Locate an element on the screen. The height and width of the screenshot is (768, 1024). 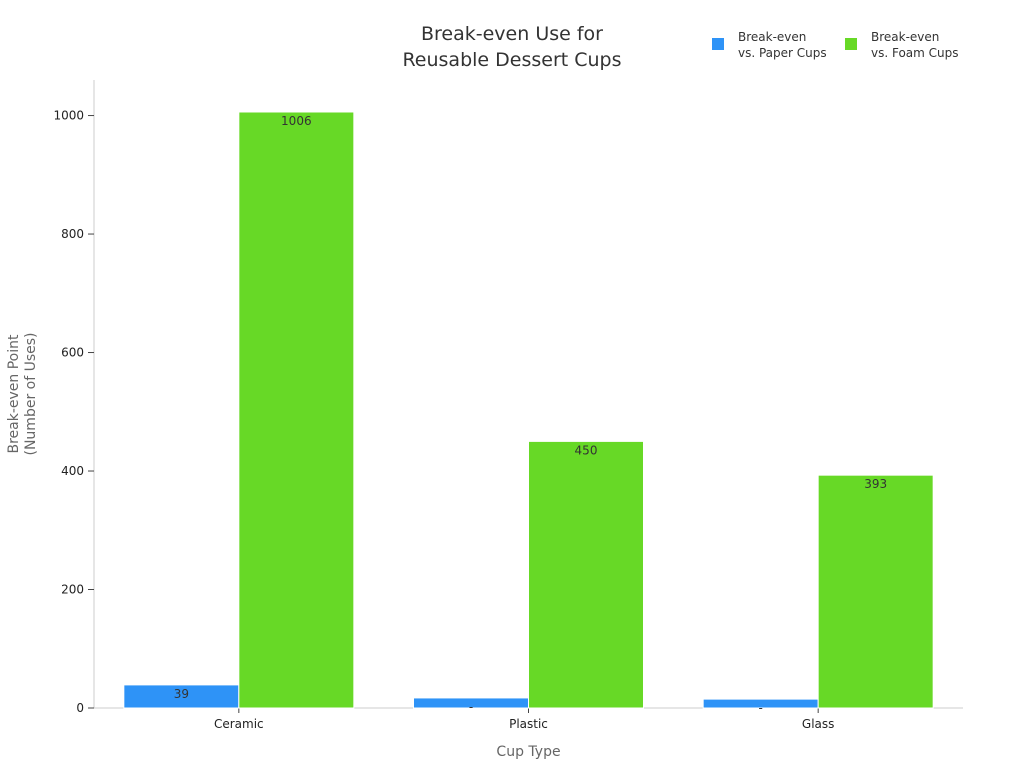
x-tick-label: Glass is located at coordinates (818, 724).